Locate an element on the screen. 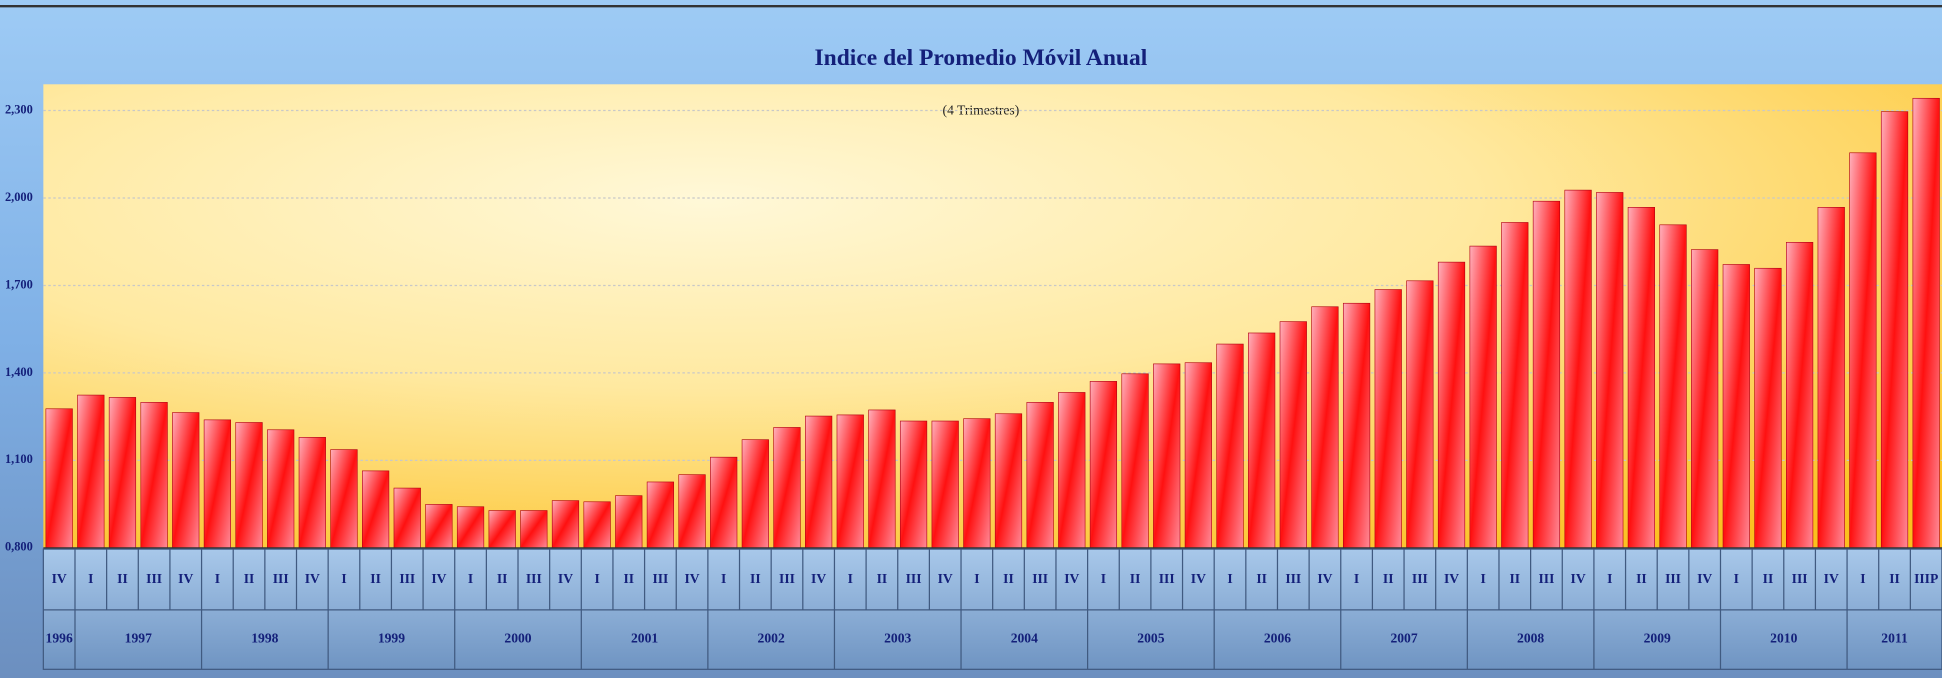 The image size is (1942, 678). year-label: 2005 is located at coordinates (1150, 638).